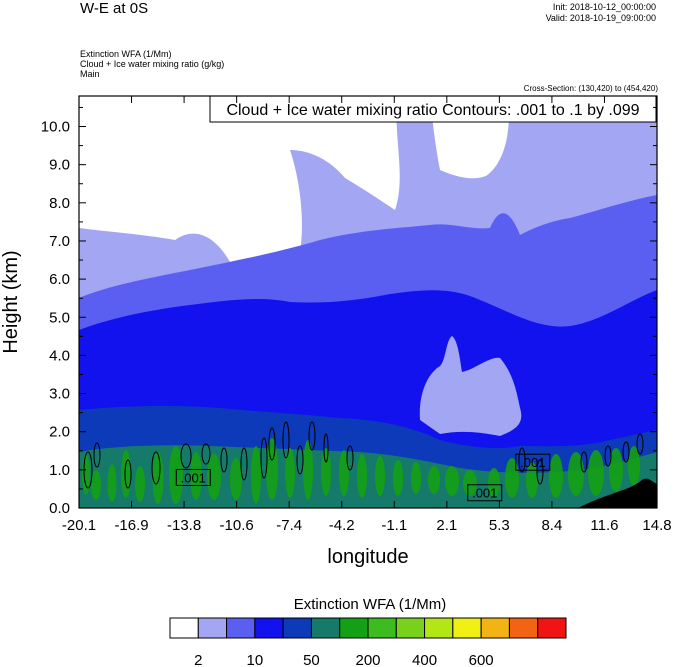 The height and width of the screenshot is (667, 674). What do you see at coordinates (499, 525) in the screenshot?
I see `x-tick-label: 5.3` at bounding box center [499, 525].